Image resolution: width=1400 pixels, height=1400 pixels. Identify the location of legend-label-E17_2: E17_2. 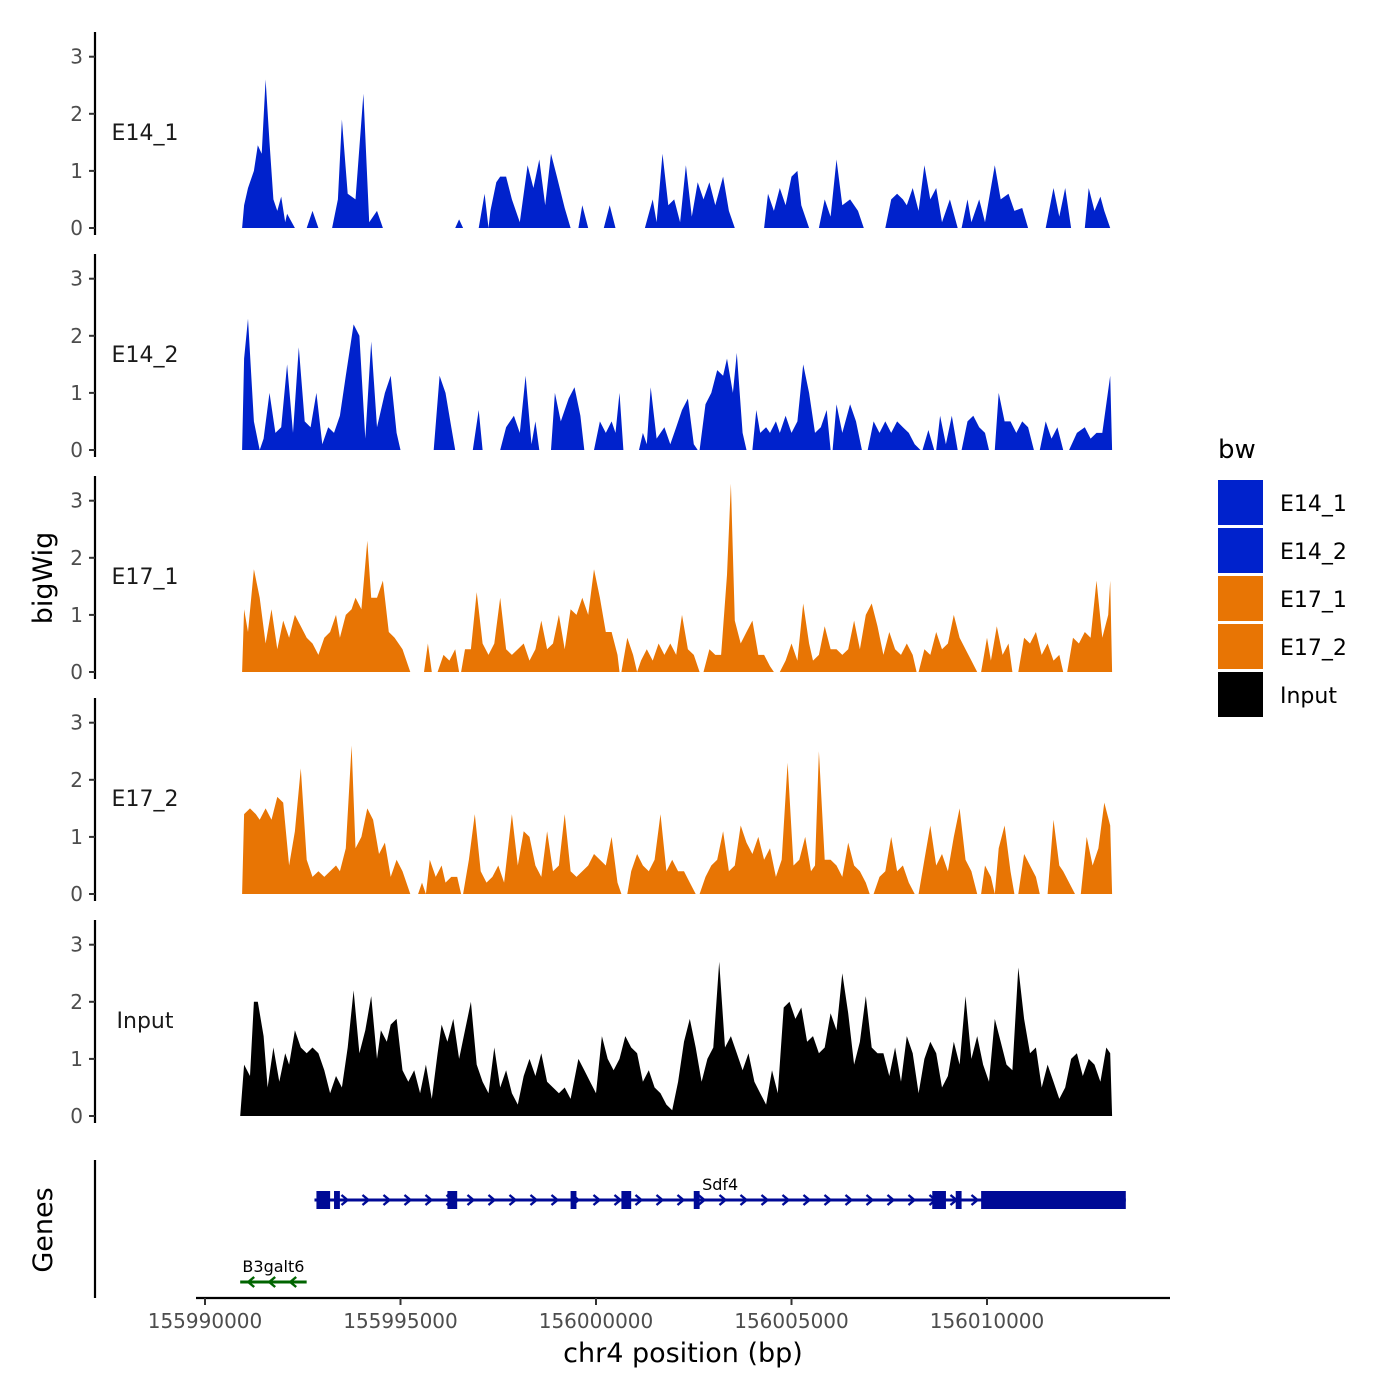
(1313, 648).